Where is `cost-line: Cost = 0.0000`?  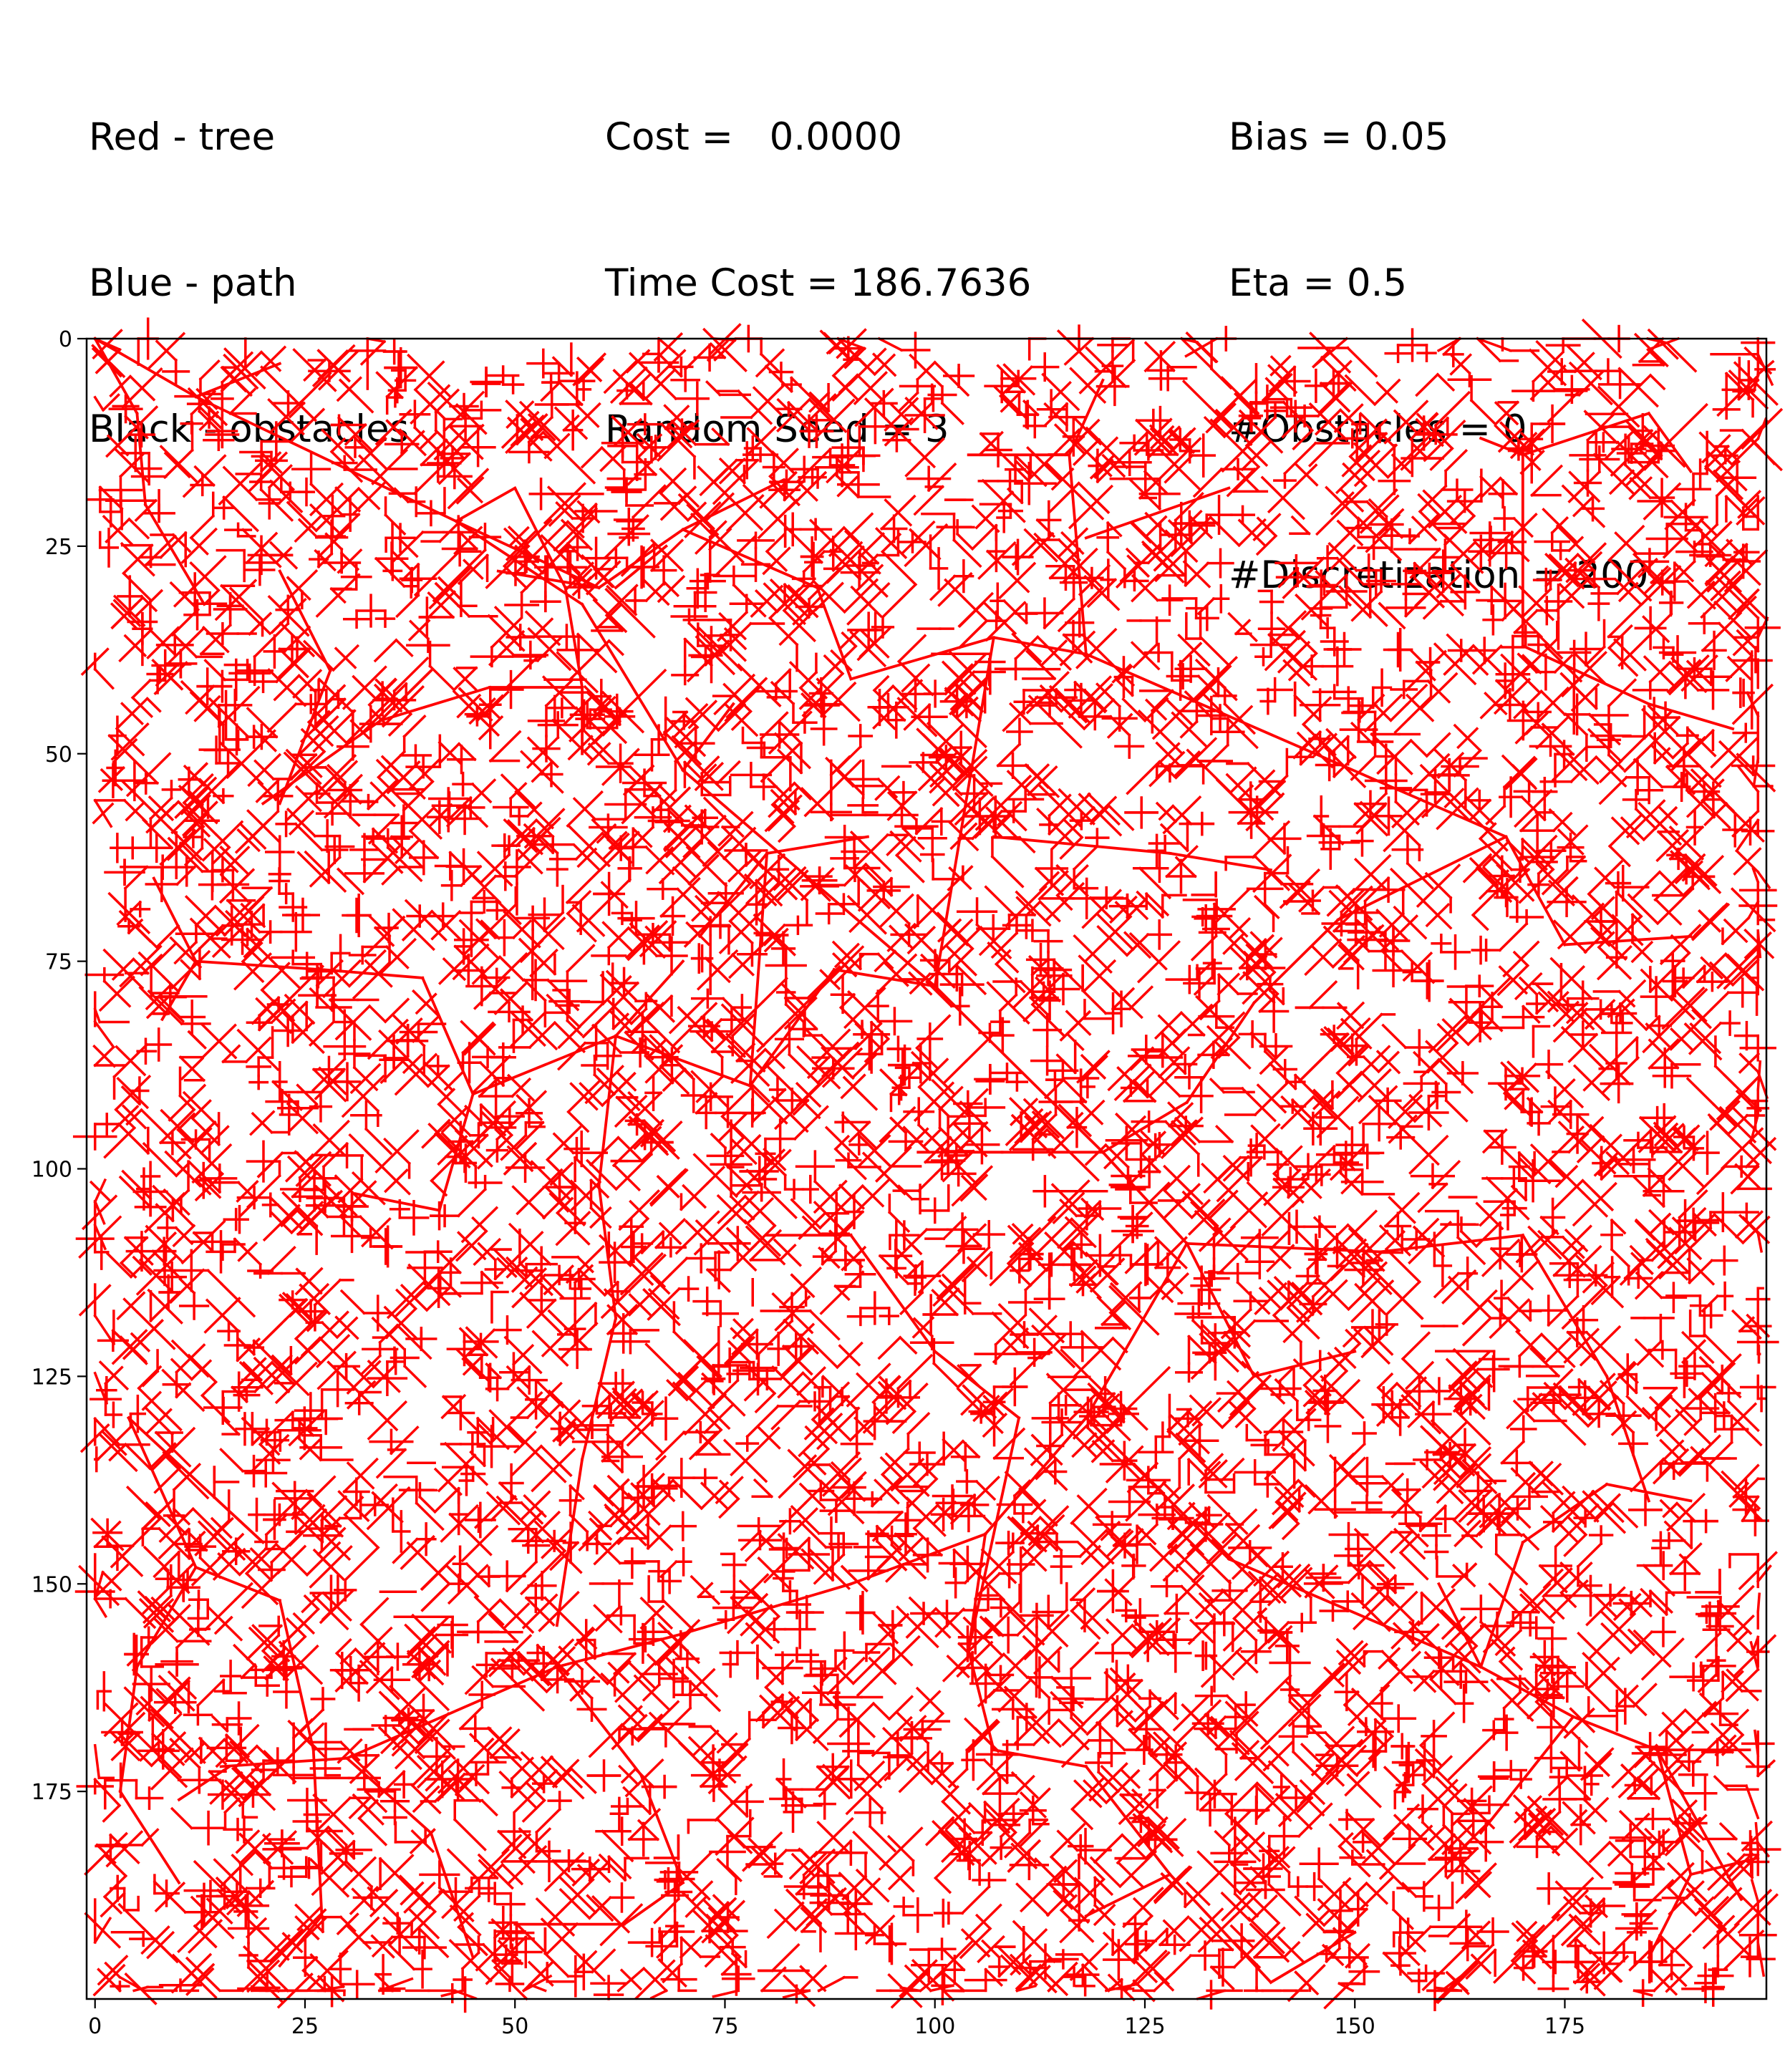 cost-line: Cost = 0.0000 is located at coordinates (818, 137).